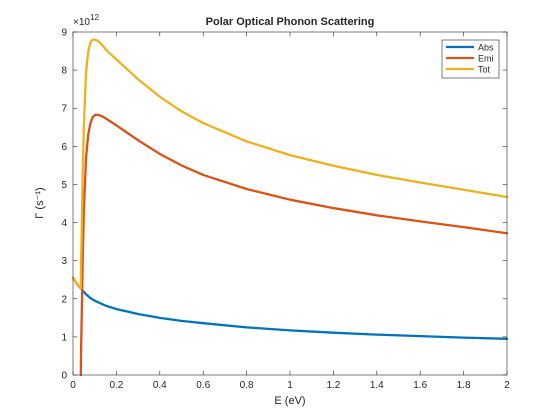  I want to click on x-tick-label: 1.2, so click(333, 385).